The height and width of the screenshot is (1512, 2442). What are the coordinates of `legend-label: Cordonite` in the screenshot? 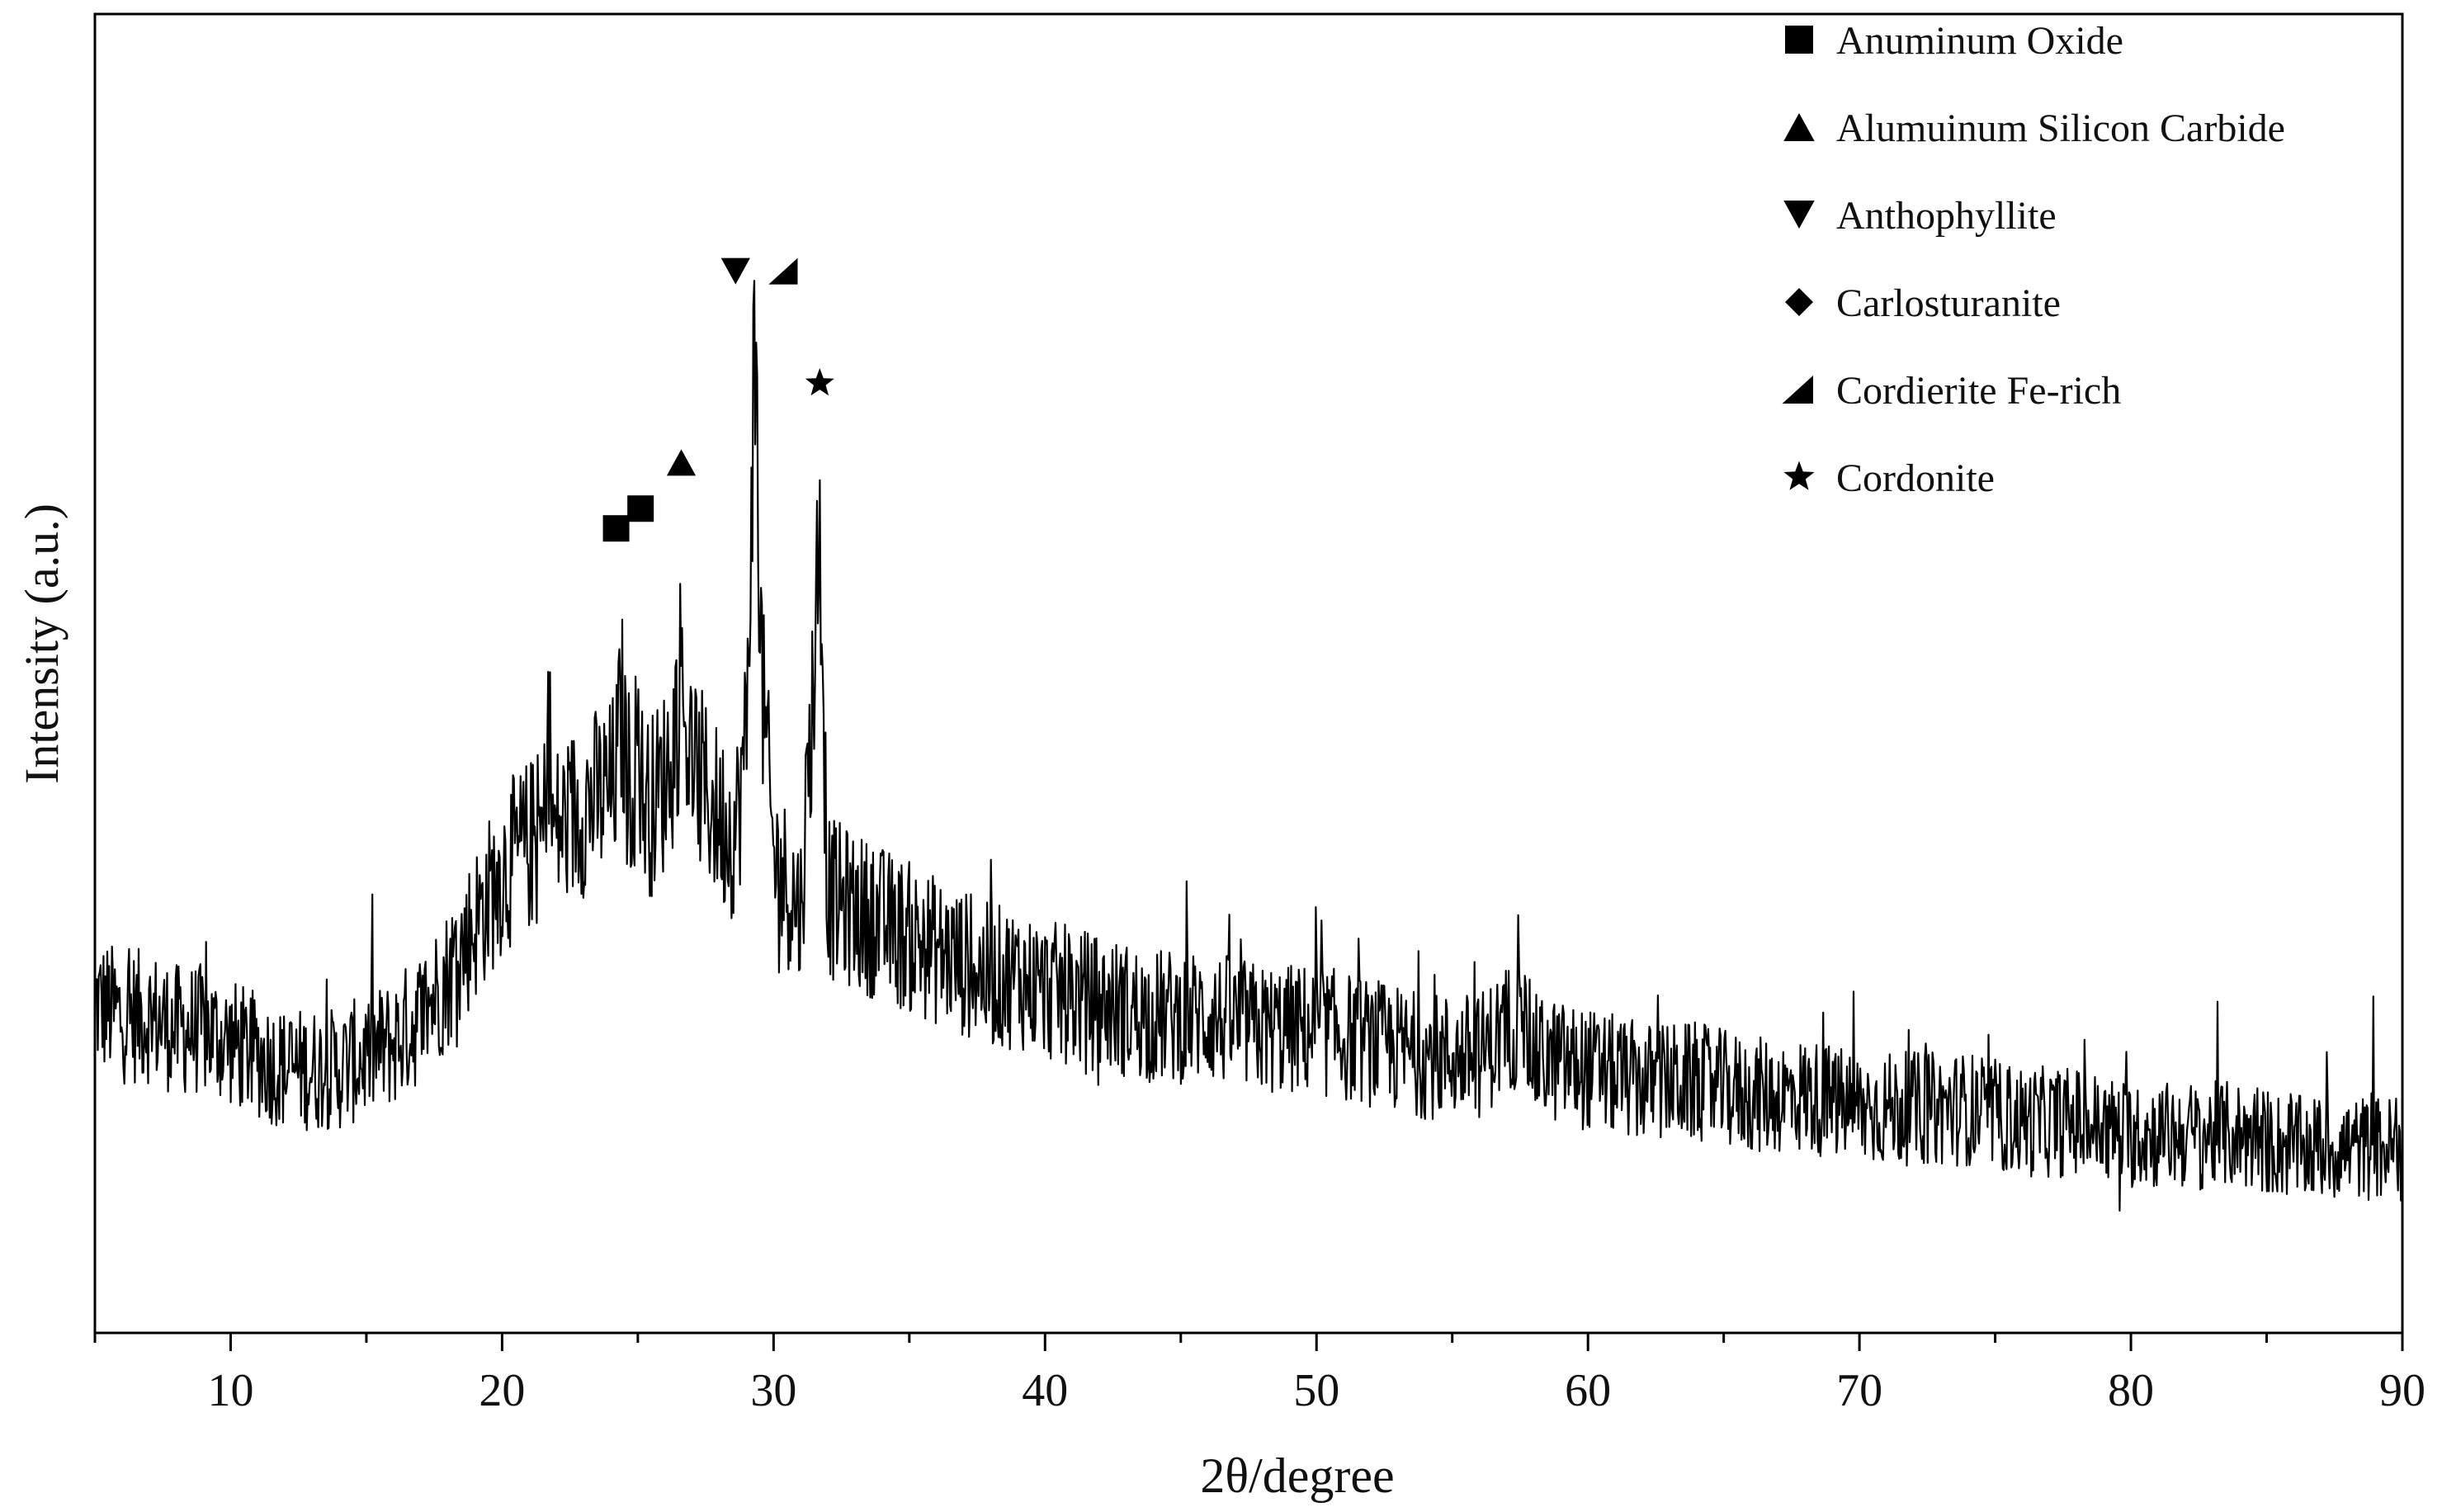 It's located at (1915, 478).